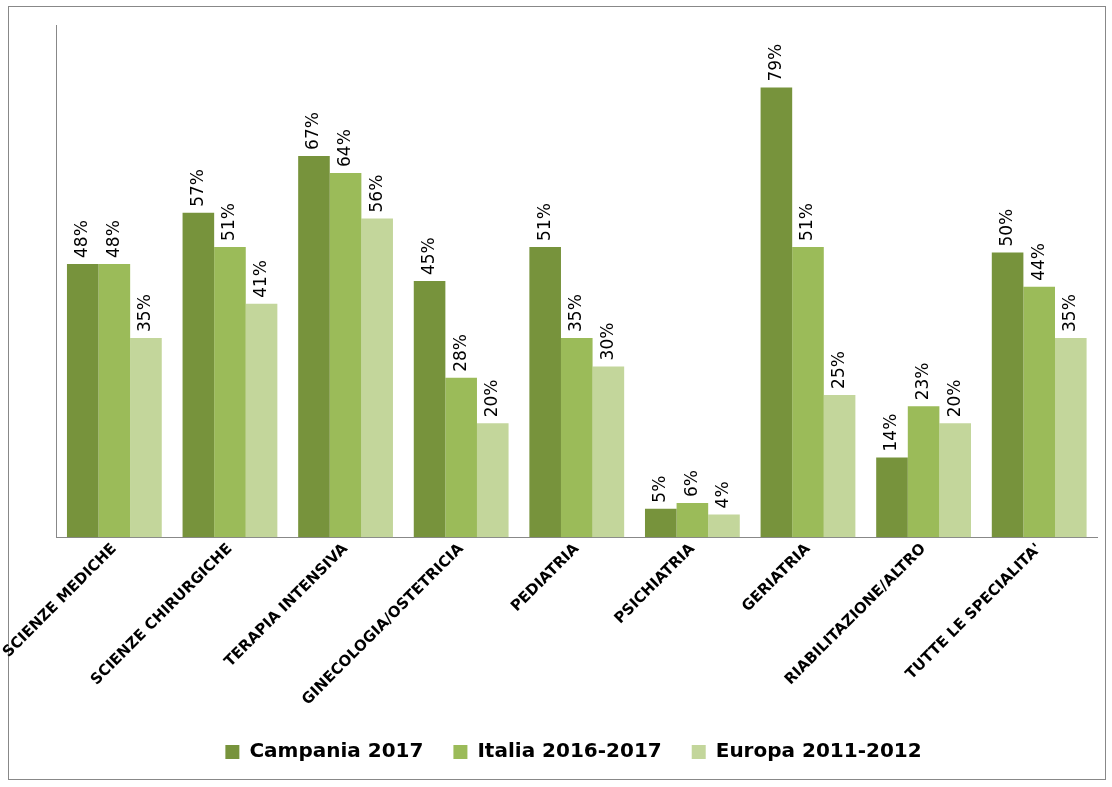 This screenshot has width=1112, height=787. I want to click on data-label: 45%, so click(427, 256).